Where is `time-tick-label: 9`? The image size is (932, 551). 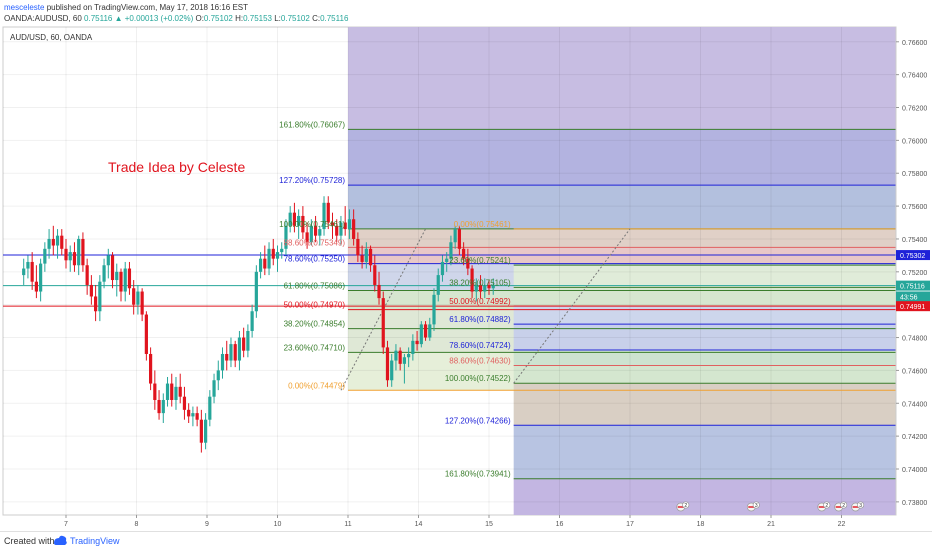
time-tick-label: 9 is located at coordinates (207, 524).